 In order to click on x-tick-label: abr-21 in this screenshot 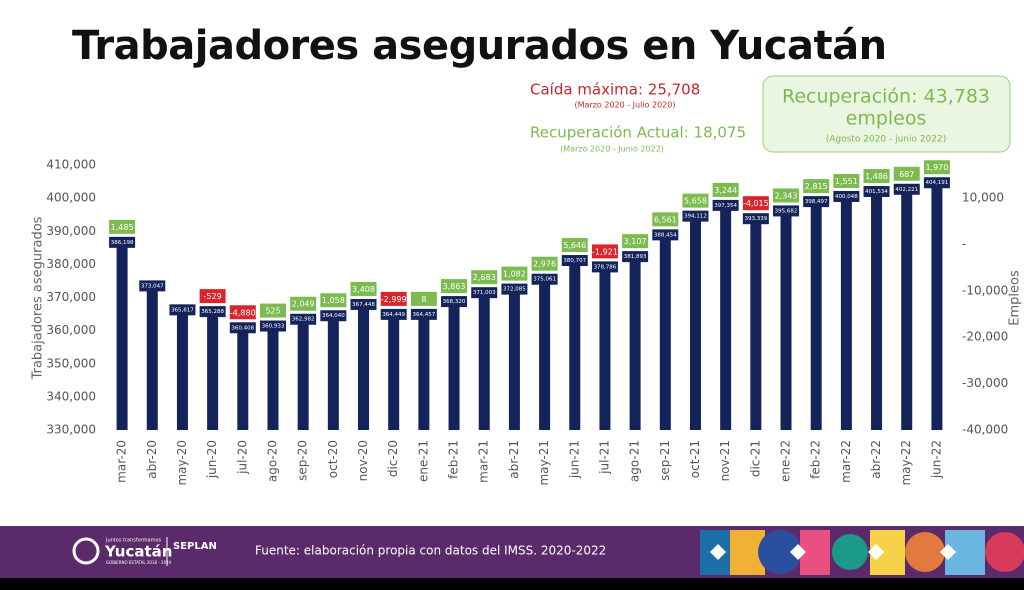, I will do `click(514, 459)`.